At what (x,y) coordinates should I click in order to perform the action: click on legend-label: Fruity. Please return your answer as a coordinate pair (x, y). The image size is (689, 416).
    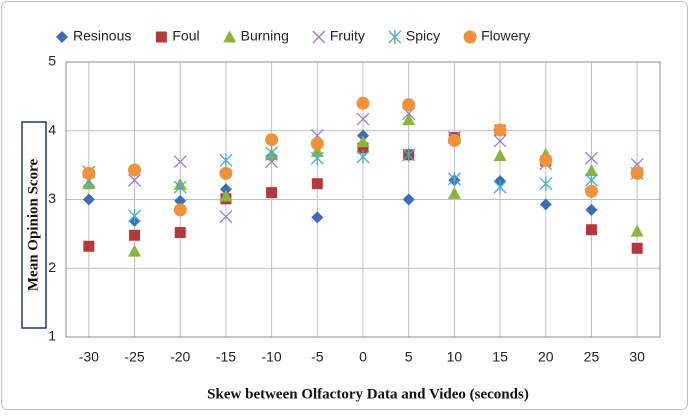
    Looking at the image, I should click on (347, 36).